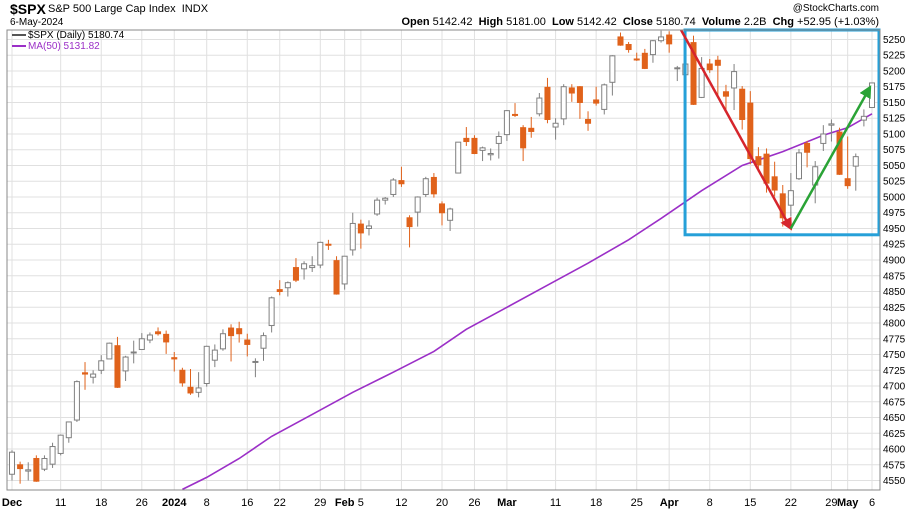  Describe the element at coordinates (894, 245) in the screenshot. I see `y-tick-label: 4925` at that location.